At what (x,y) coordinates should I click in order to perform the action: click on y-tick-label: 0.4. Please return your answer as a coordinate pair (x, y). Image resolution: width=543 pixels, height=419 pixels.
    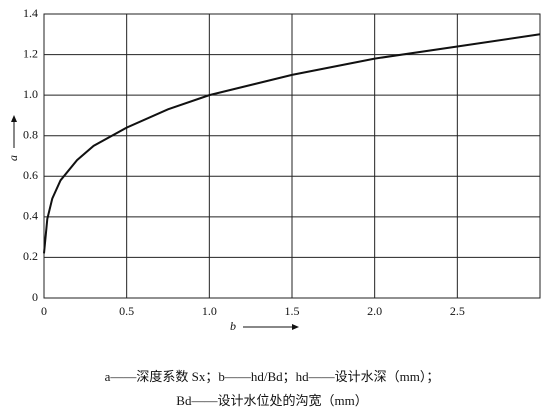
    Looking at the image, I should click on (30, 216).